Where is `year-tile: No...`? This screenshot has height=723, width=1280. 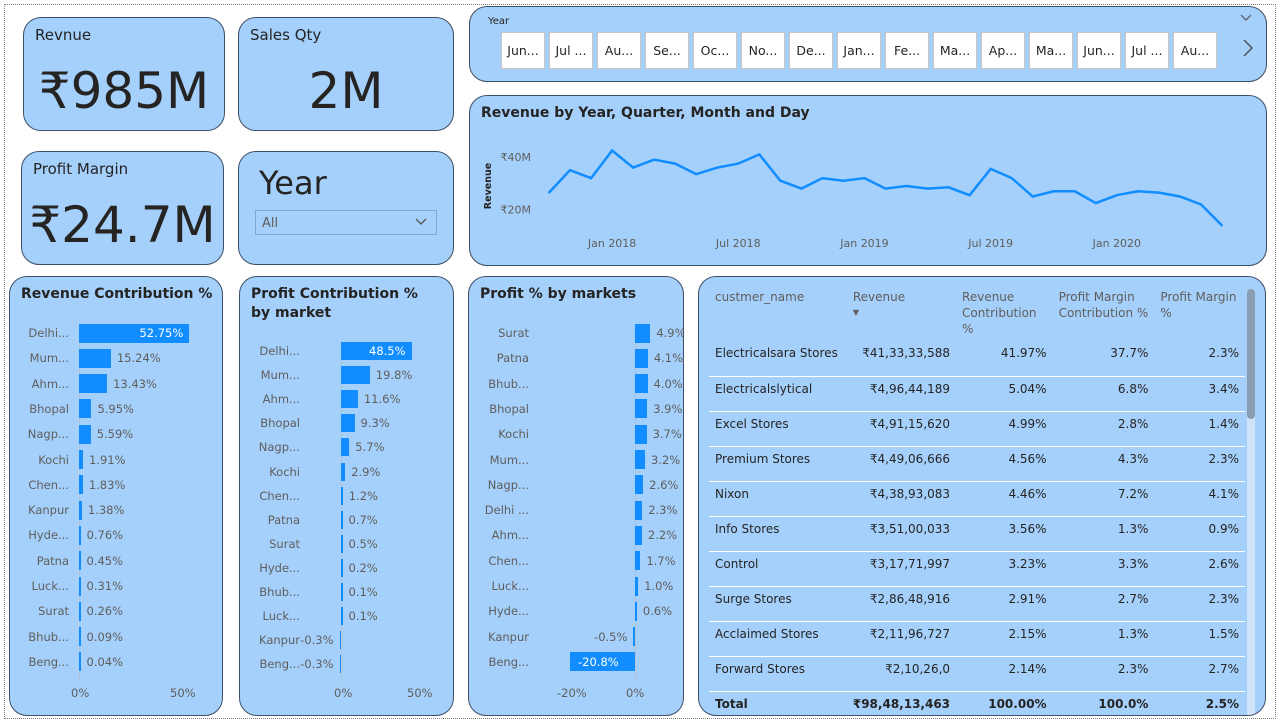 year-tile: No... is located at coordinates (763, 50).